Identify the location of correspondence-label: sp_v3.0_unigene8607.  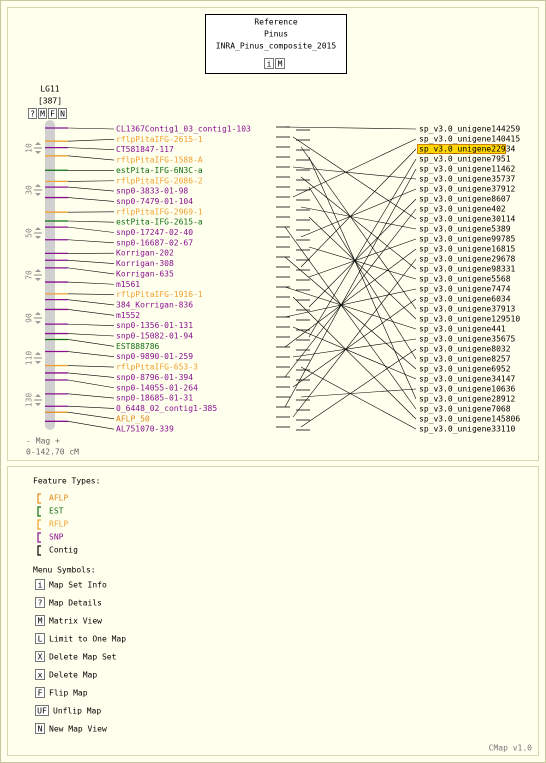
(465, 199).